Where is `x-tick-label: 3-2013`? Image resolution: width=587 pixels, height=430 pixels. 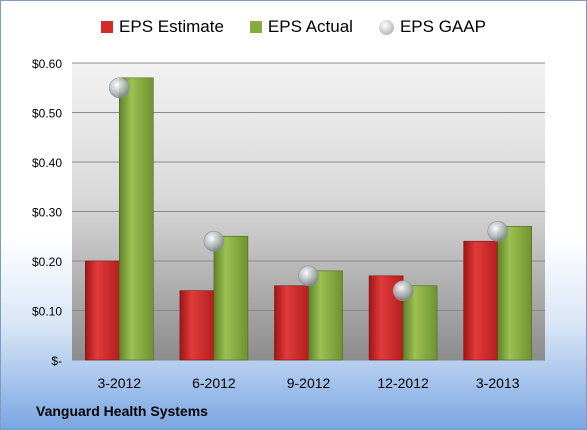 x-tick-label: 3-2013 is located at coordinates (498, 383).